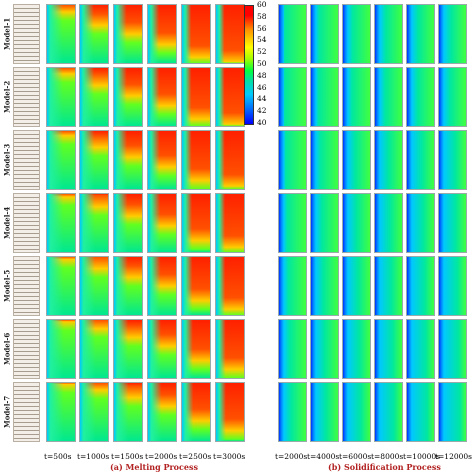 This screenshot has height=474, width=474. What do you see at coordinates (7, 97) in the screenshot?
I see `model-label: Model-2` at bounding box center [7, 97].